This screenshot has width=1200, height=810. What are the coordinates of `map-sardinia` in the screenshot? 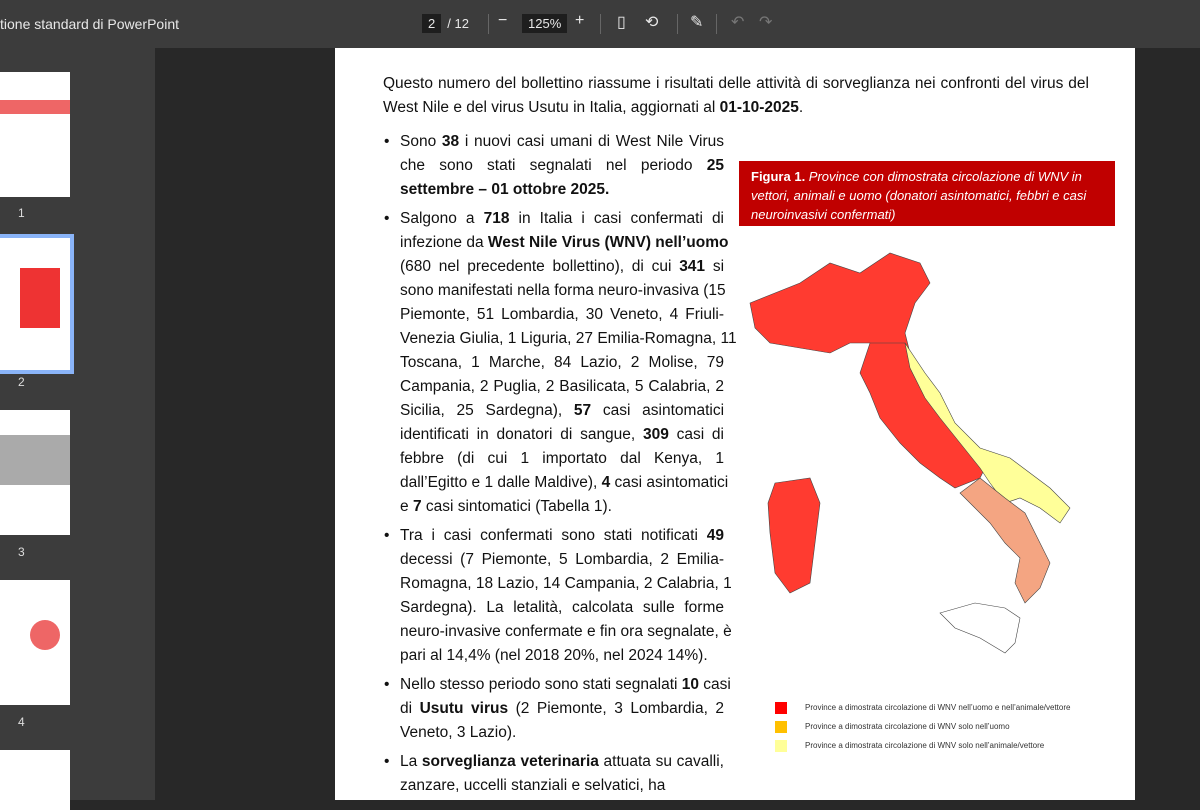 It's located at (794, 535).